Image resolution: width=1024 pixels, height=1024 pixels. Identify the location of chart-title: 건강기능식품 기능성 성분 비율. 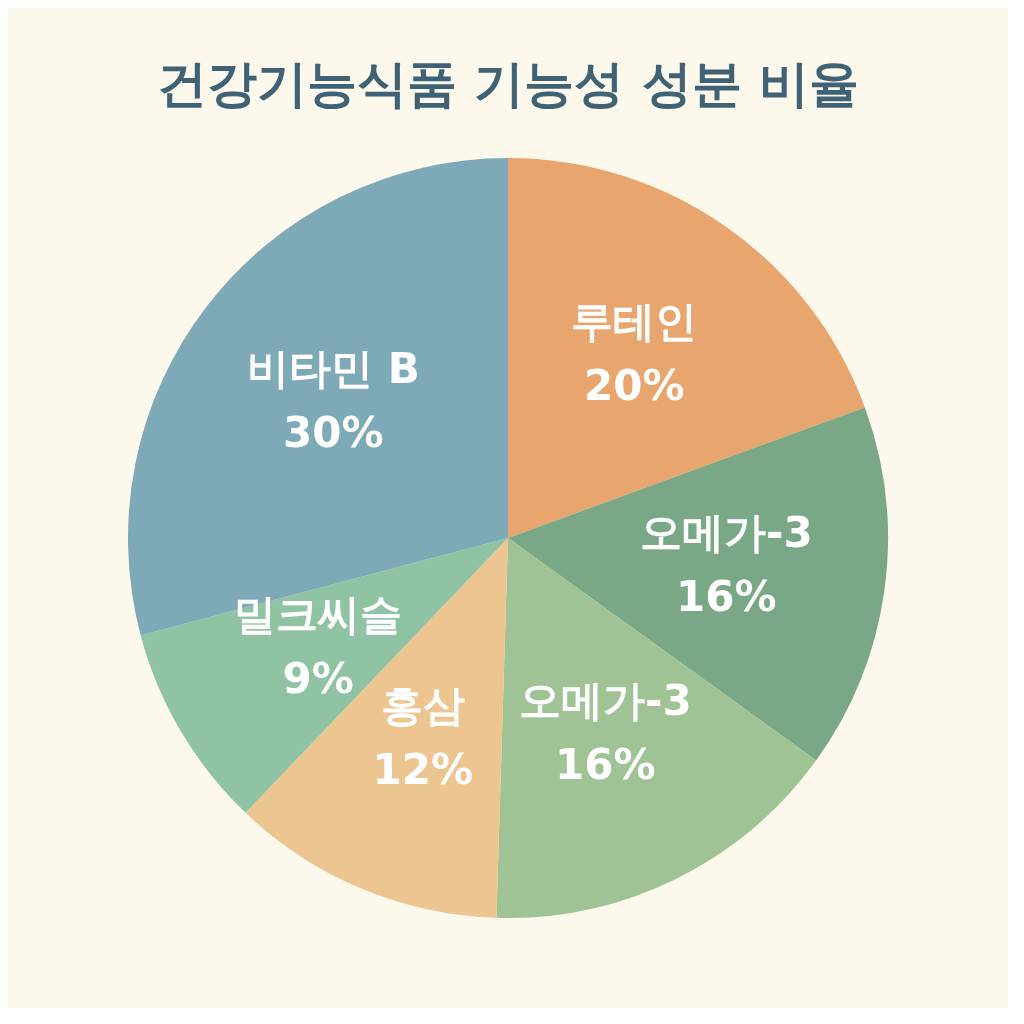
(508, 83).